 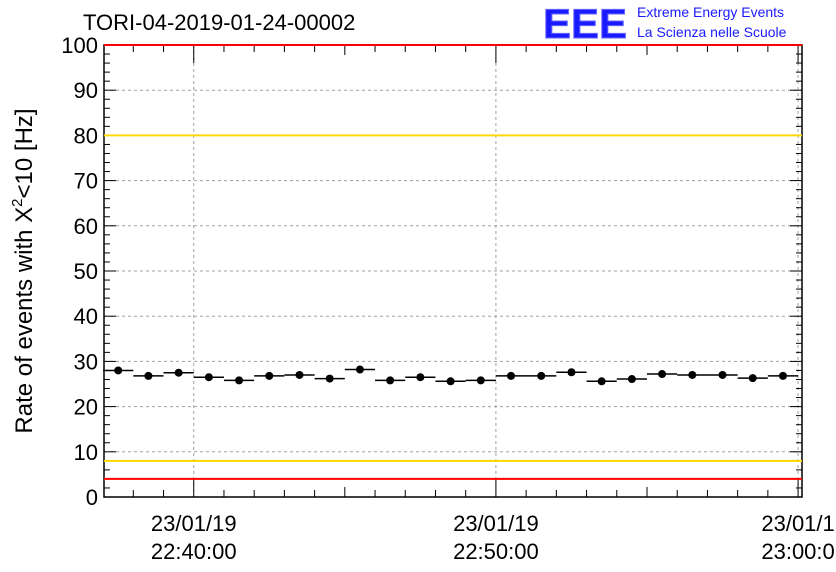 What do you see at coordinates (86, 181) in the screenshot?
I see `y-tick-label: 70` at bounding box center [86, 181].